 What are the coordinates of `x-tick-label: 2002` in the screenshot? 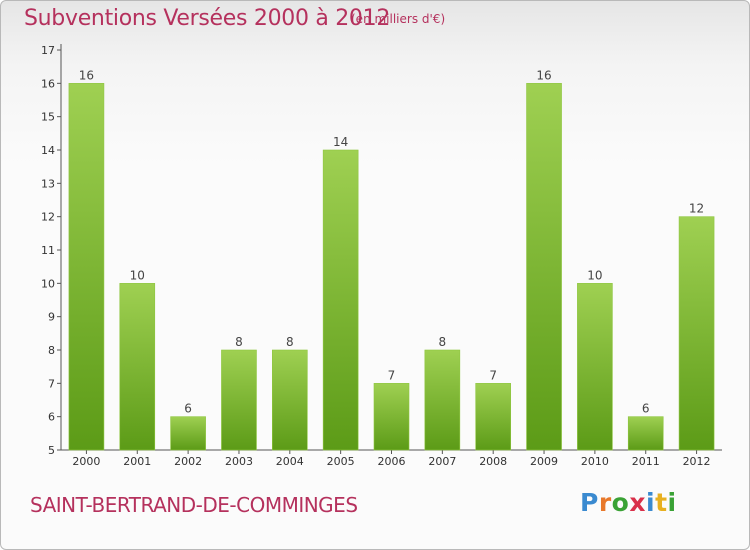 It's located at (188, 461).